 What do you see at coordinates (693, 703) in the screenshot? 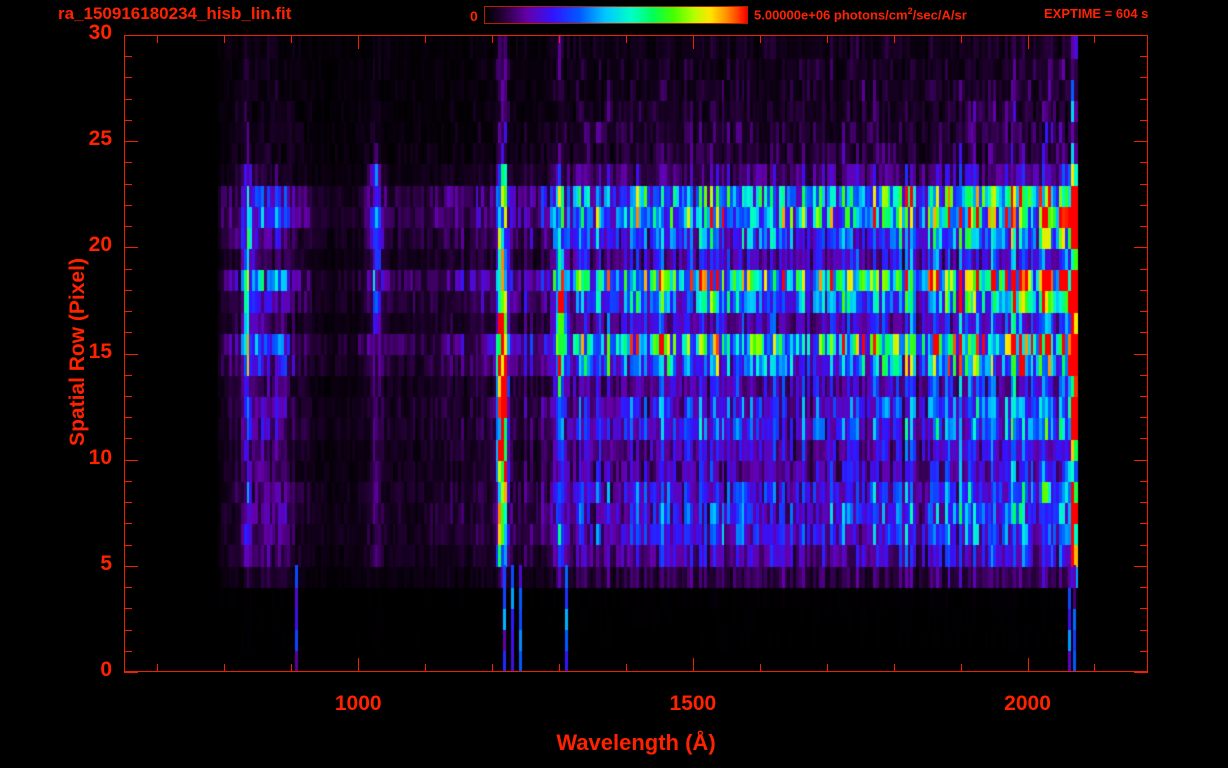
I see `x-tick-label: 1500` at bounding box center [693, 703].